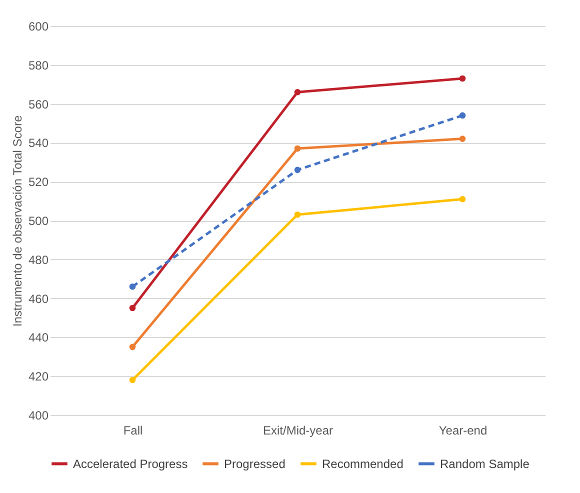  I want to click on y-axis-title: Instrumento de observación Total Score, so click(17, 221).